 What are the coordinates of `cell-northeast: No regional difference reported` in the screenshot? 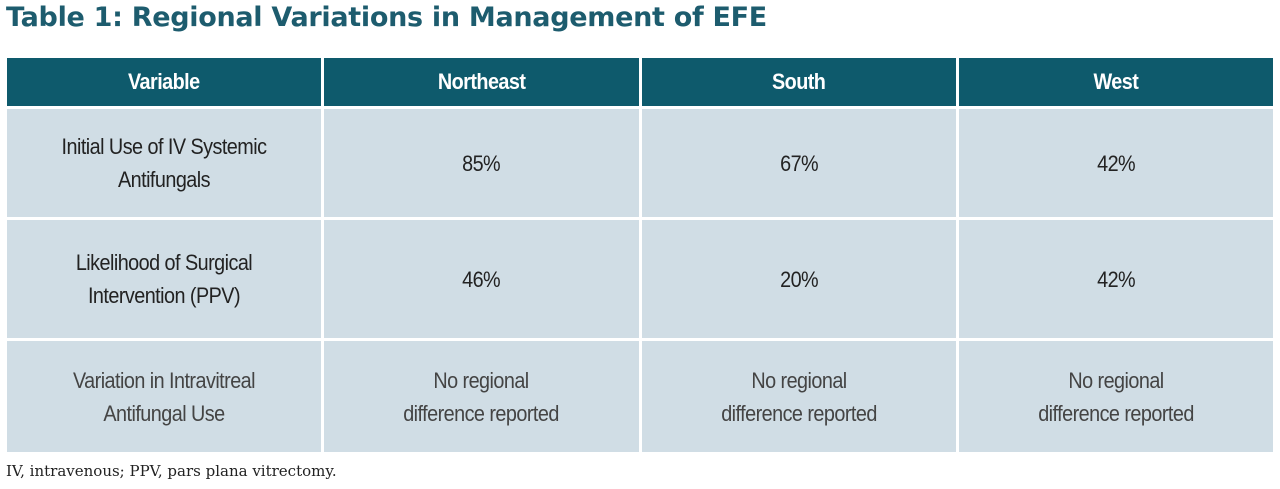 It's located at (481, 396).